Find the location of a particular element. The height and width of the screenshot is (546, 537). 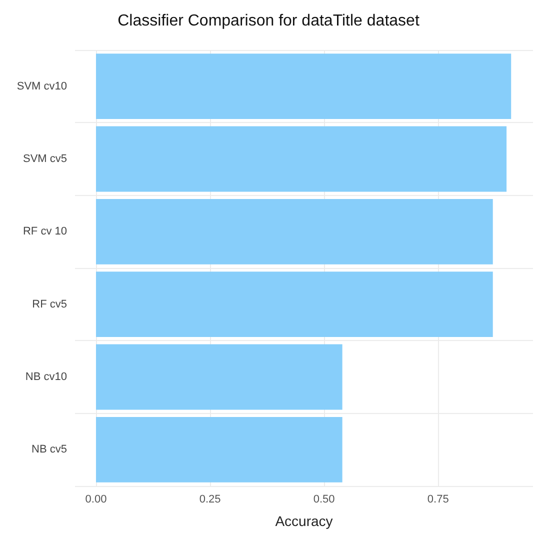

x-tick-label: 0.75 is located at coordinates (438, 500).